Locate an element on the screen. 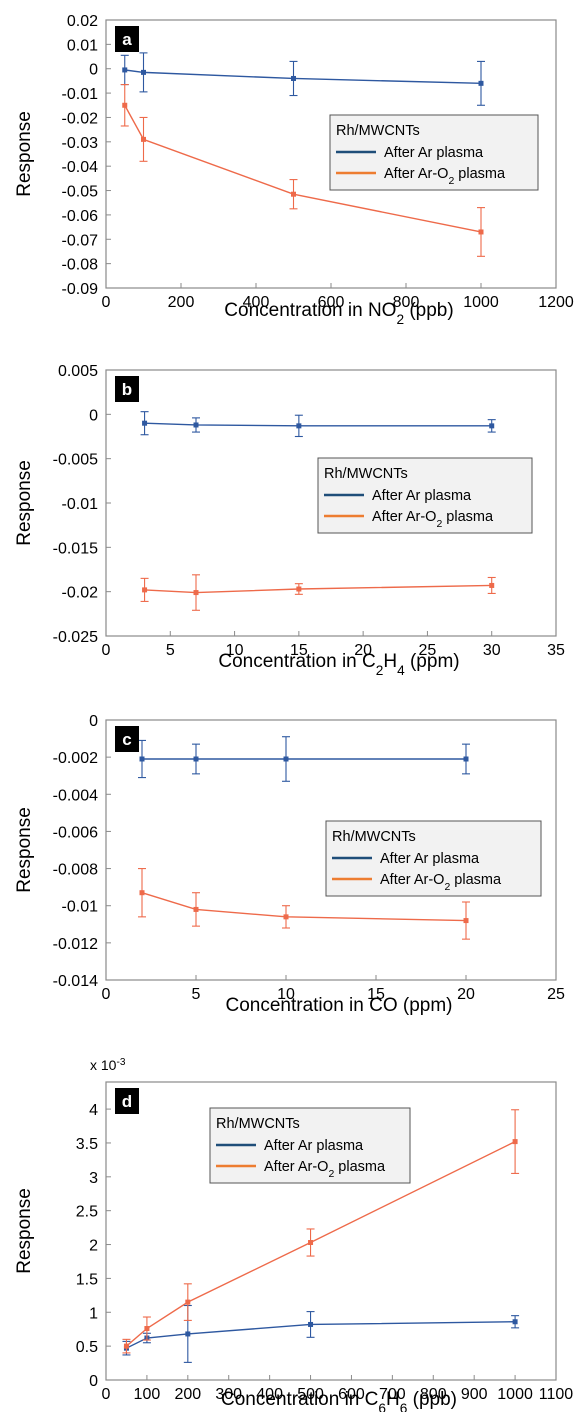 This screenshot has height=1412, width=576. x-tick-label: 200 is located at coordinates (181, 302).